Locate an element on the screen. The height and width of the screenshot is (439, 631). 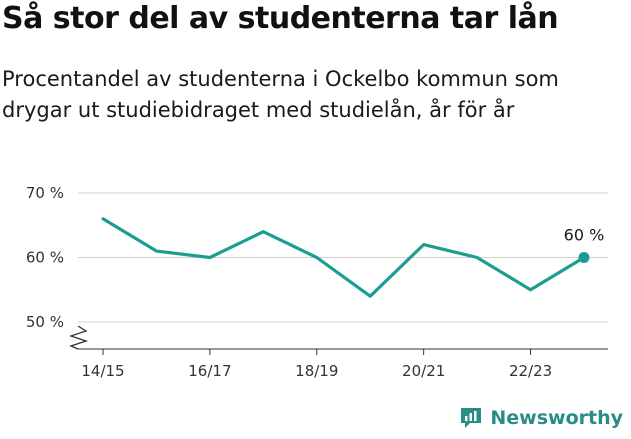
series-line is located at coordinates (343, 257).